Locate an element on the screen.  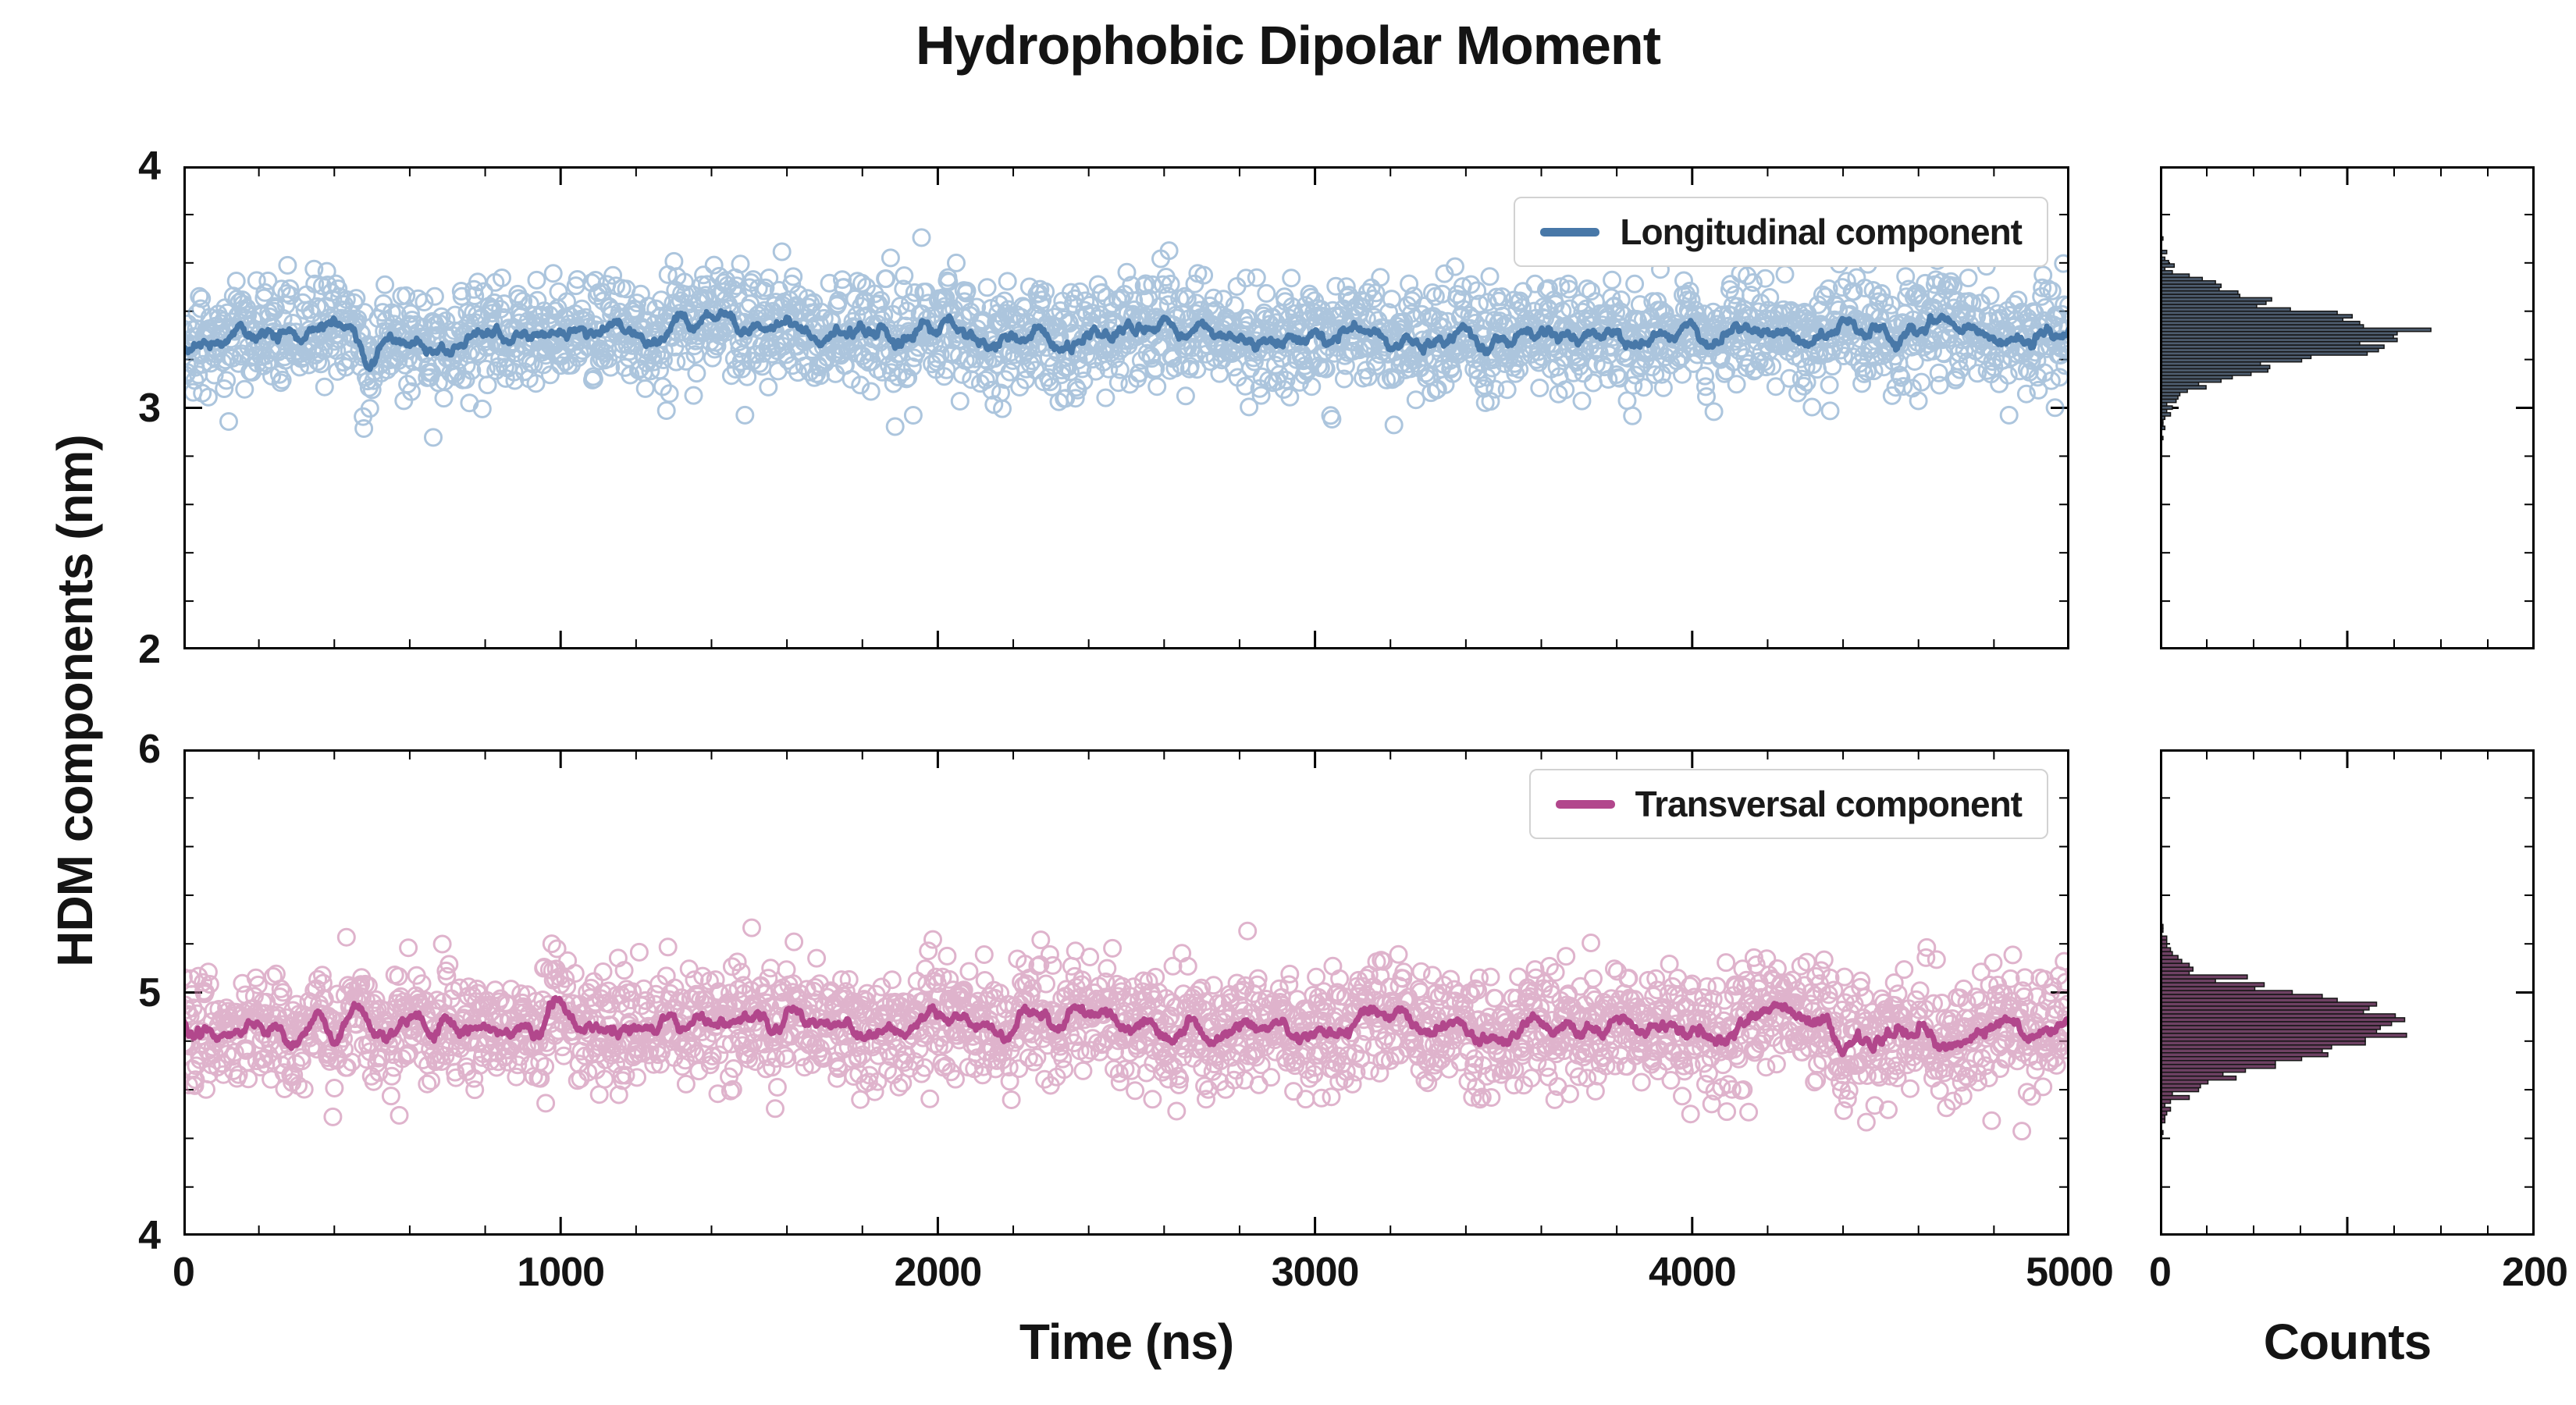
tick-label: 5000 is located at coordinates (2070, 1273).